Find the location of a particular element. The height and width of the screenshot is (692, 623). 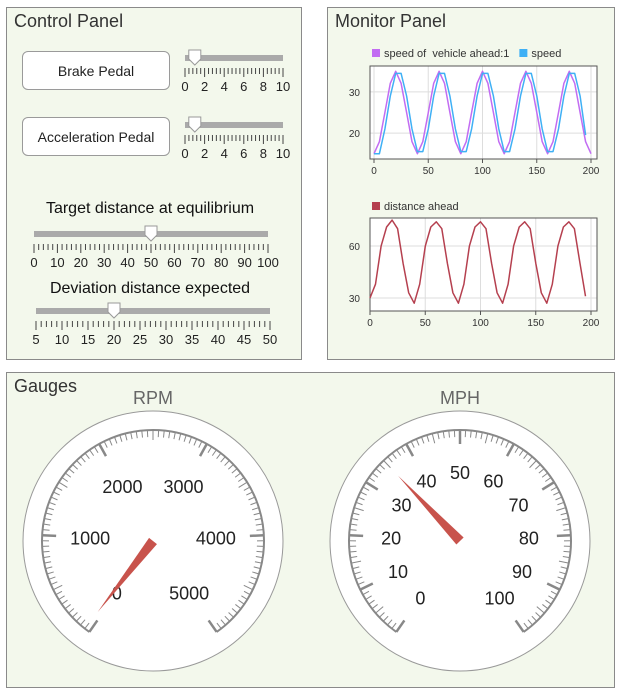

slider-track is located at coordinates (234, 58).